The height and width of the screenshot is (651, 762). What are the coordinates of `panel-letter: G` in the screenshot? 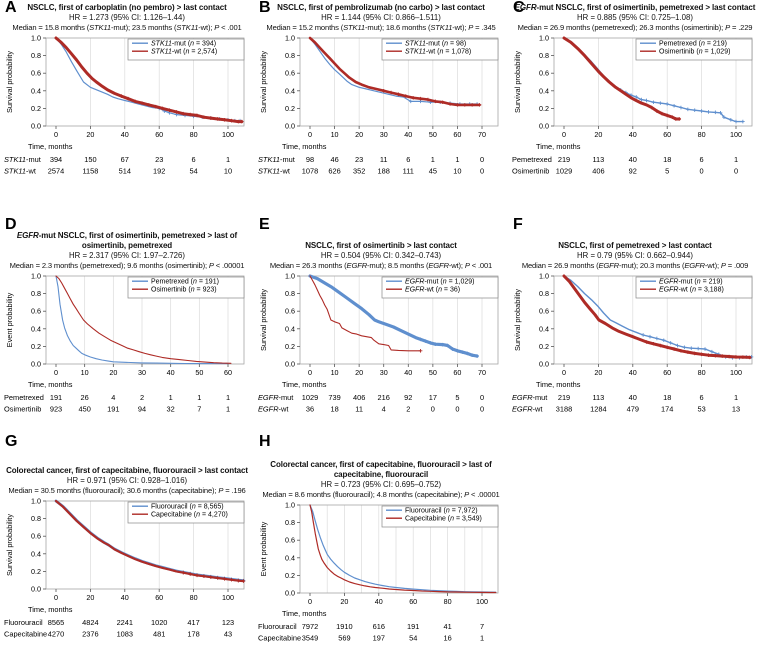 It's located at (11, 441).